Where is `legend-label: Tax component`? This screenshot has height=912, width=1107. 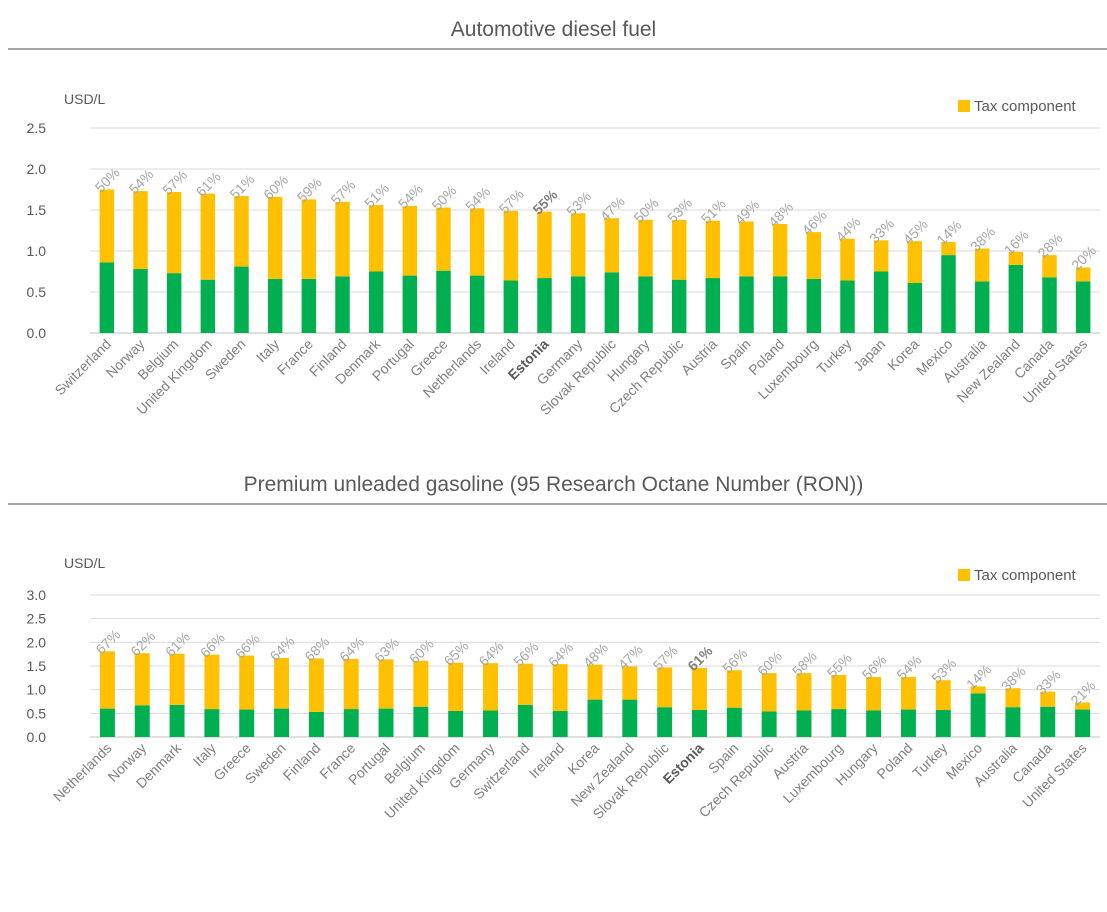 legend-label: Tax component is located at coordinates (1025, 106).